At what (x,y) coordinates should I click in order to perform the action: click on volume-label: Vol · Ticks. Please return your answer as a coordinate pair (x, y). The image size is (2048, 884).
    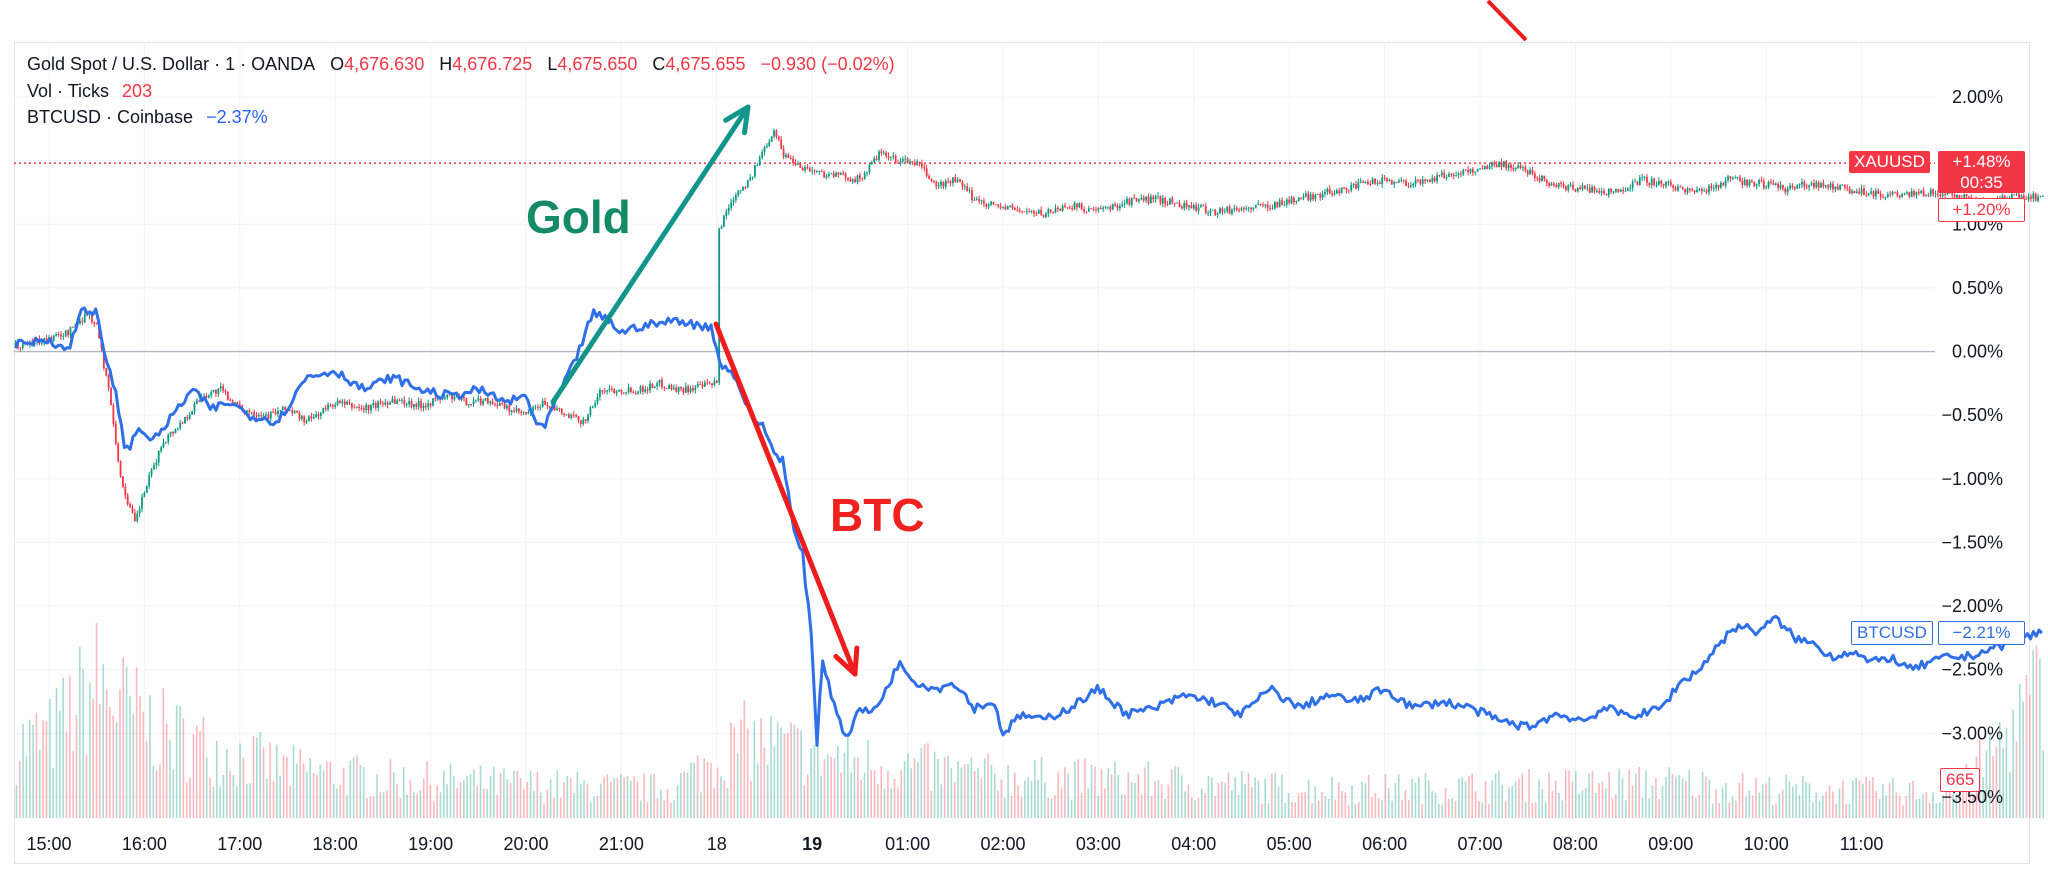
    Looking at the image, I should click on (68, 91).